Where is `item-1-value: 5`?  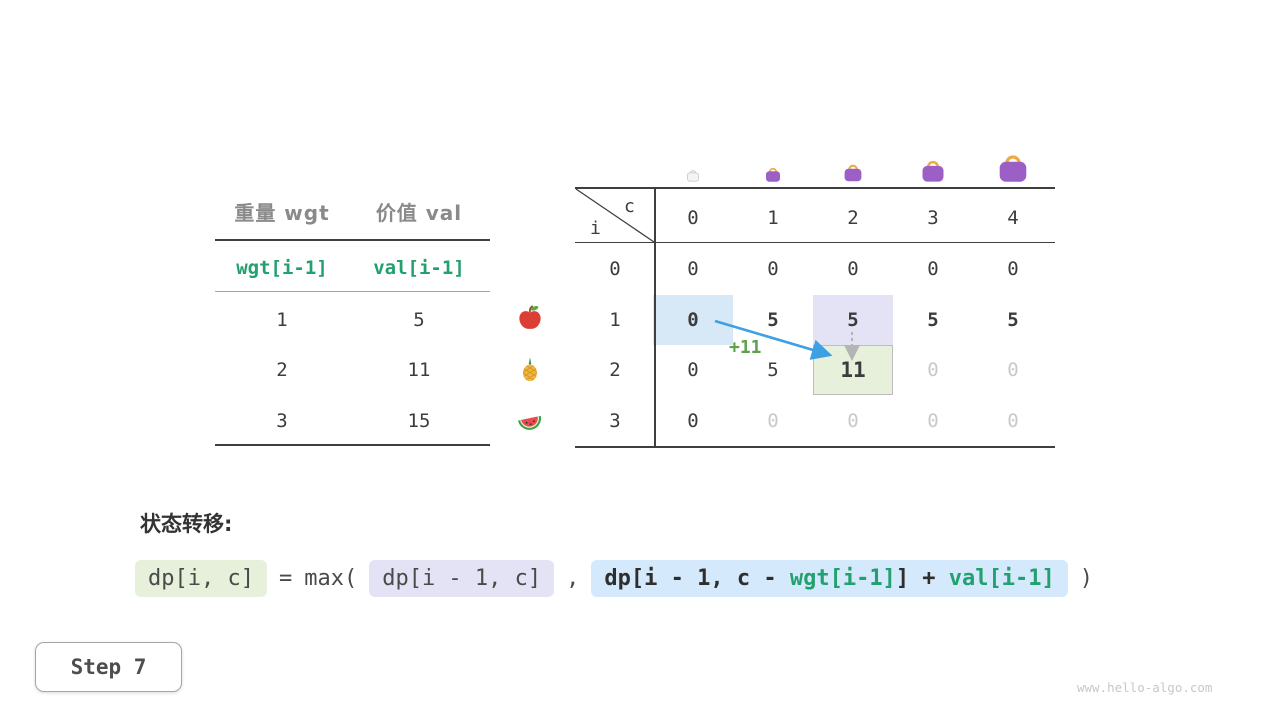
item-1-value: 5 is located at coordinates (419, 320).